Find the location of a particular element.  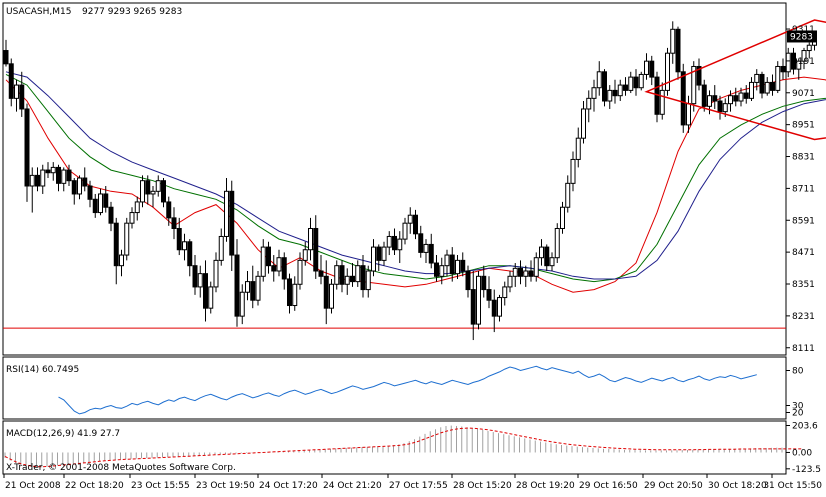

price-scale-label: 8831 is located at coordinates (803, 158).